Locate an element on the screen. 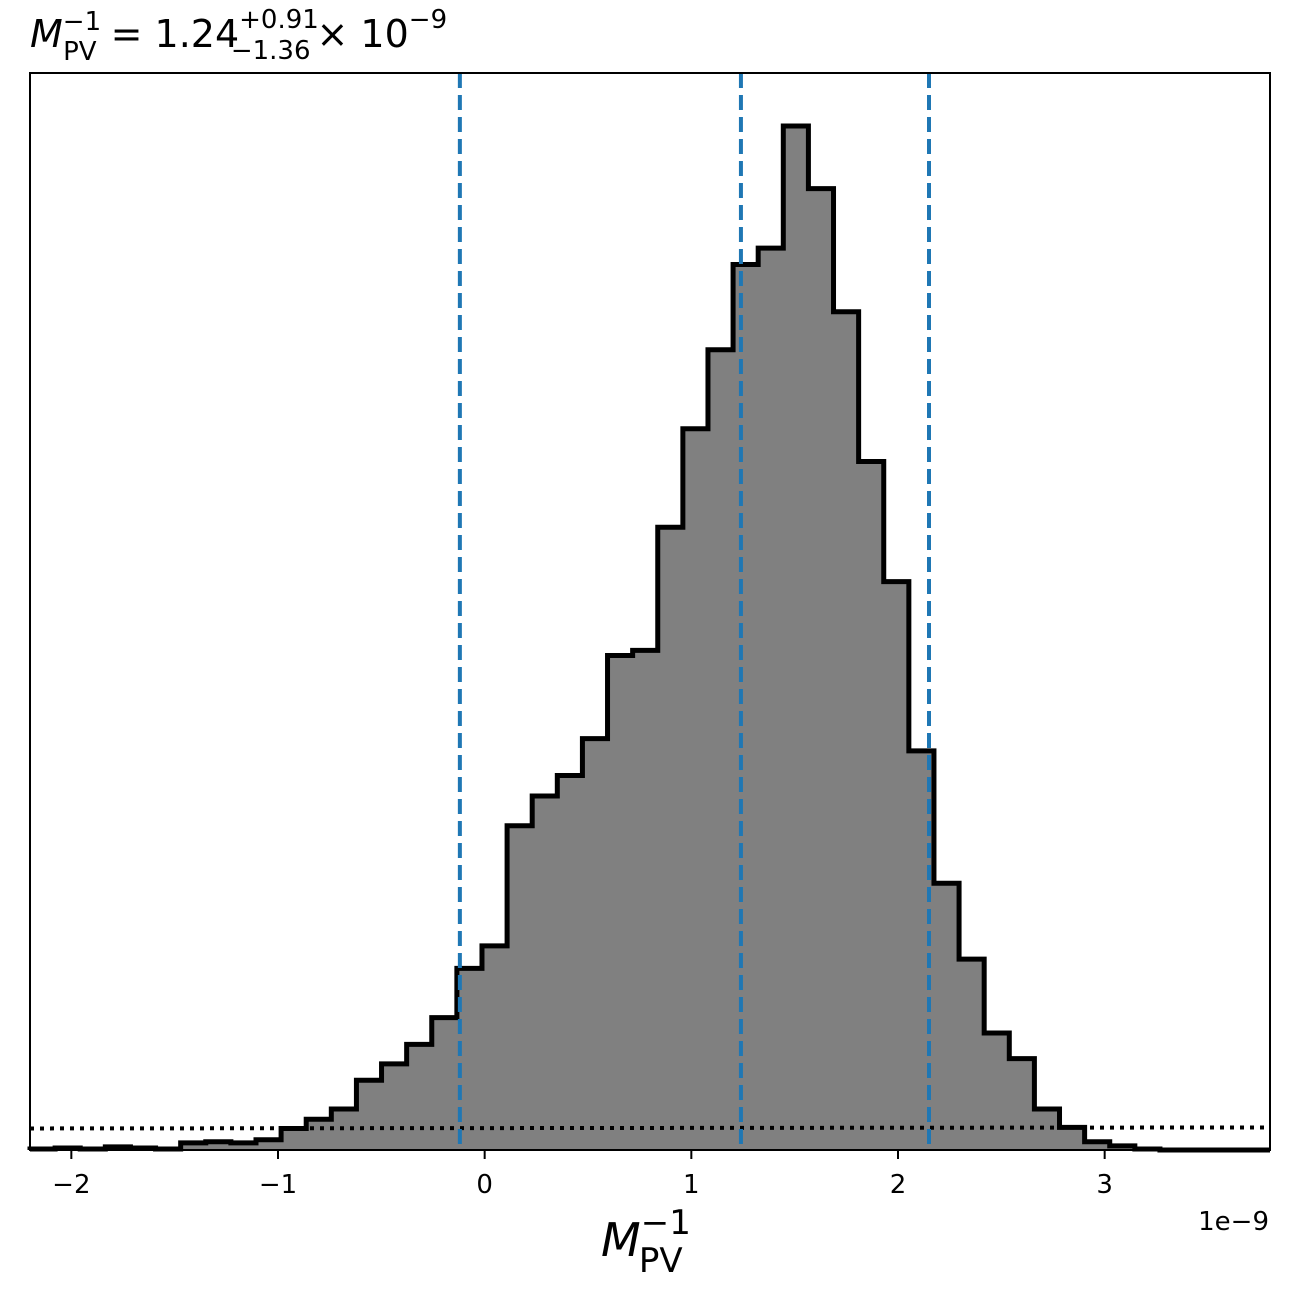 This screenshot has width=1289, height=1293. x-axis-ticks: −2 −1 0 1 2 3 is located at coordinates (582, 1175).